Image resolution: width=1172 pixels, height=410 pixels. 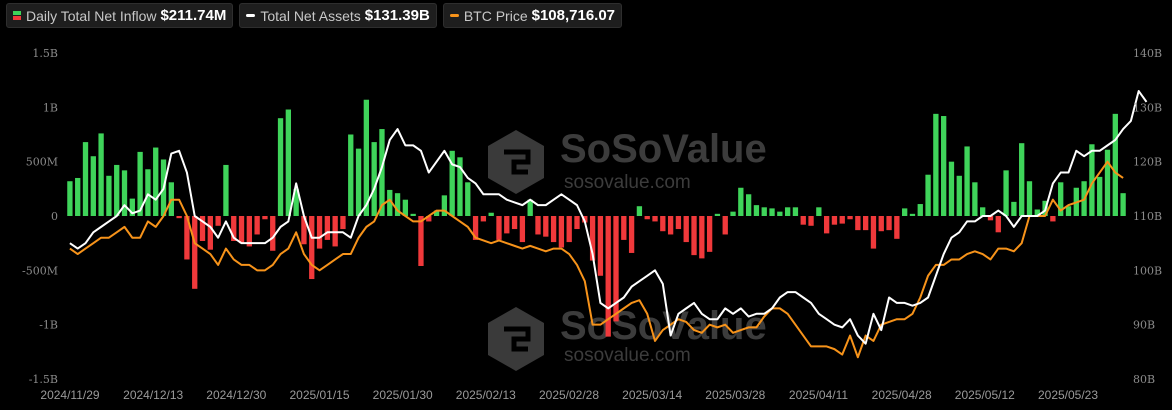 I want to click on legend-item-net-inflow: Daily Total Net Inflow $211.74M, so click(x=120, y=15).